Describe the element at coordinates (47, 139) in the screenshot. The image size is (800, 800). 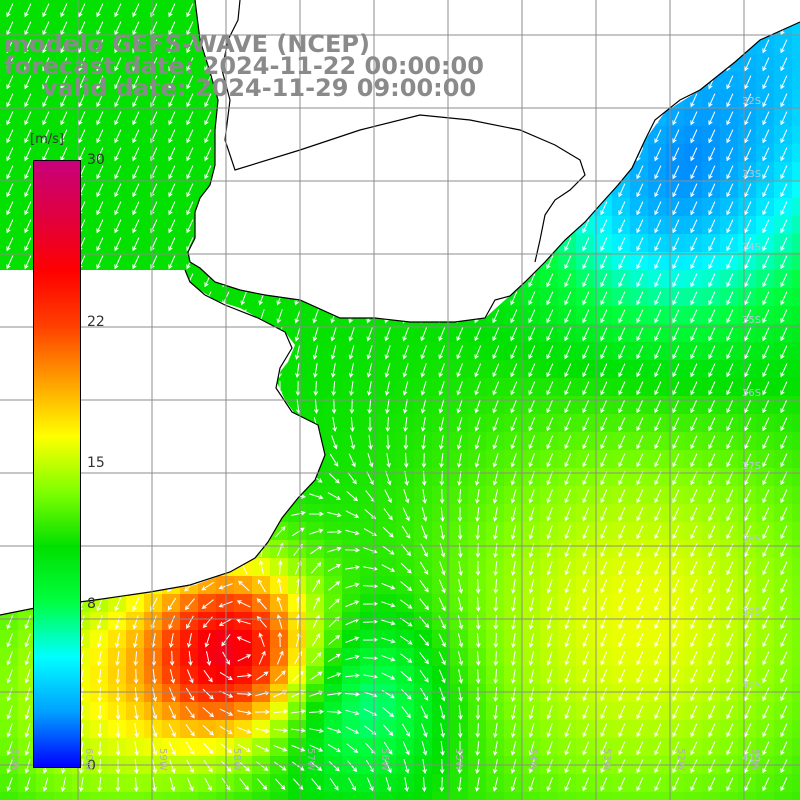
I see `colorbar-unit: [m/s]` at that location.